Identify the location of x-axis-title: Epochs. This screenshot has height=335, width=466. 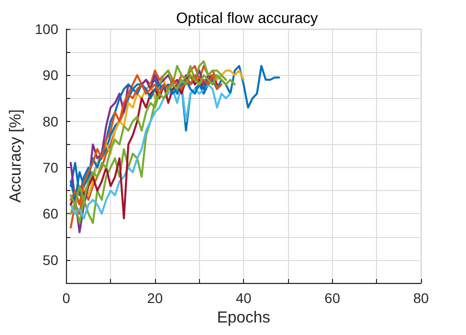
(243, 317).